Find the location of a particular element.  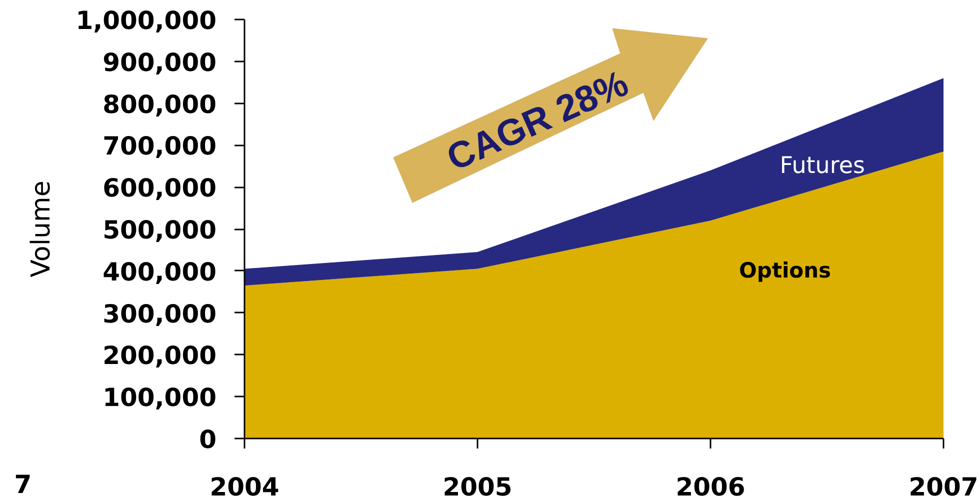

y-tick-label: 600,000 is located at coordinates (159, 188).